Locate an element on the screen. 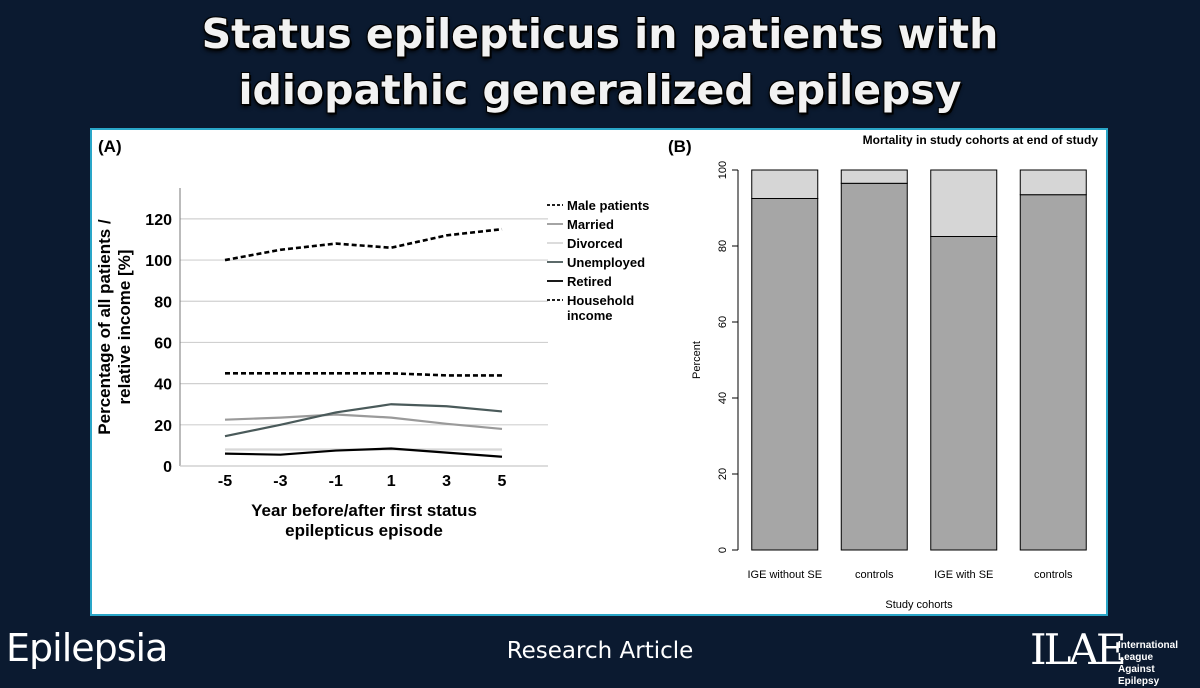 This screenshot has width=1200, height=688. y-tick-label-b: 80 is located at coordinates (723, 246).